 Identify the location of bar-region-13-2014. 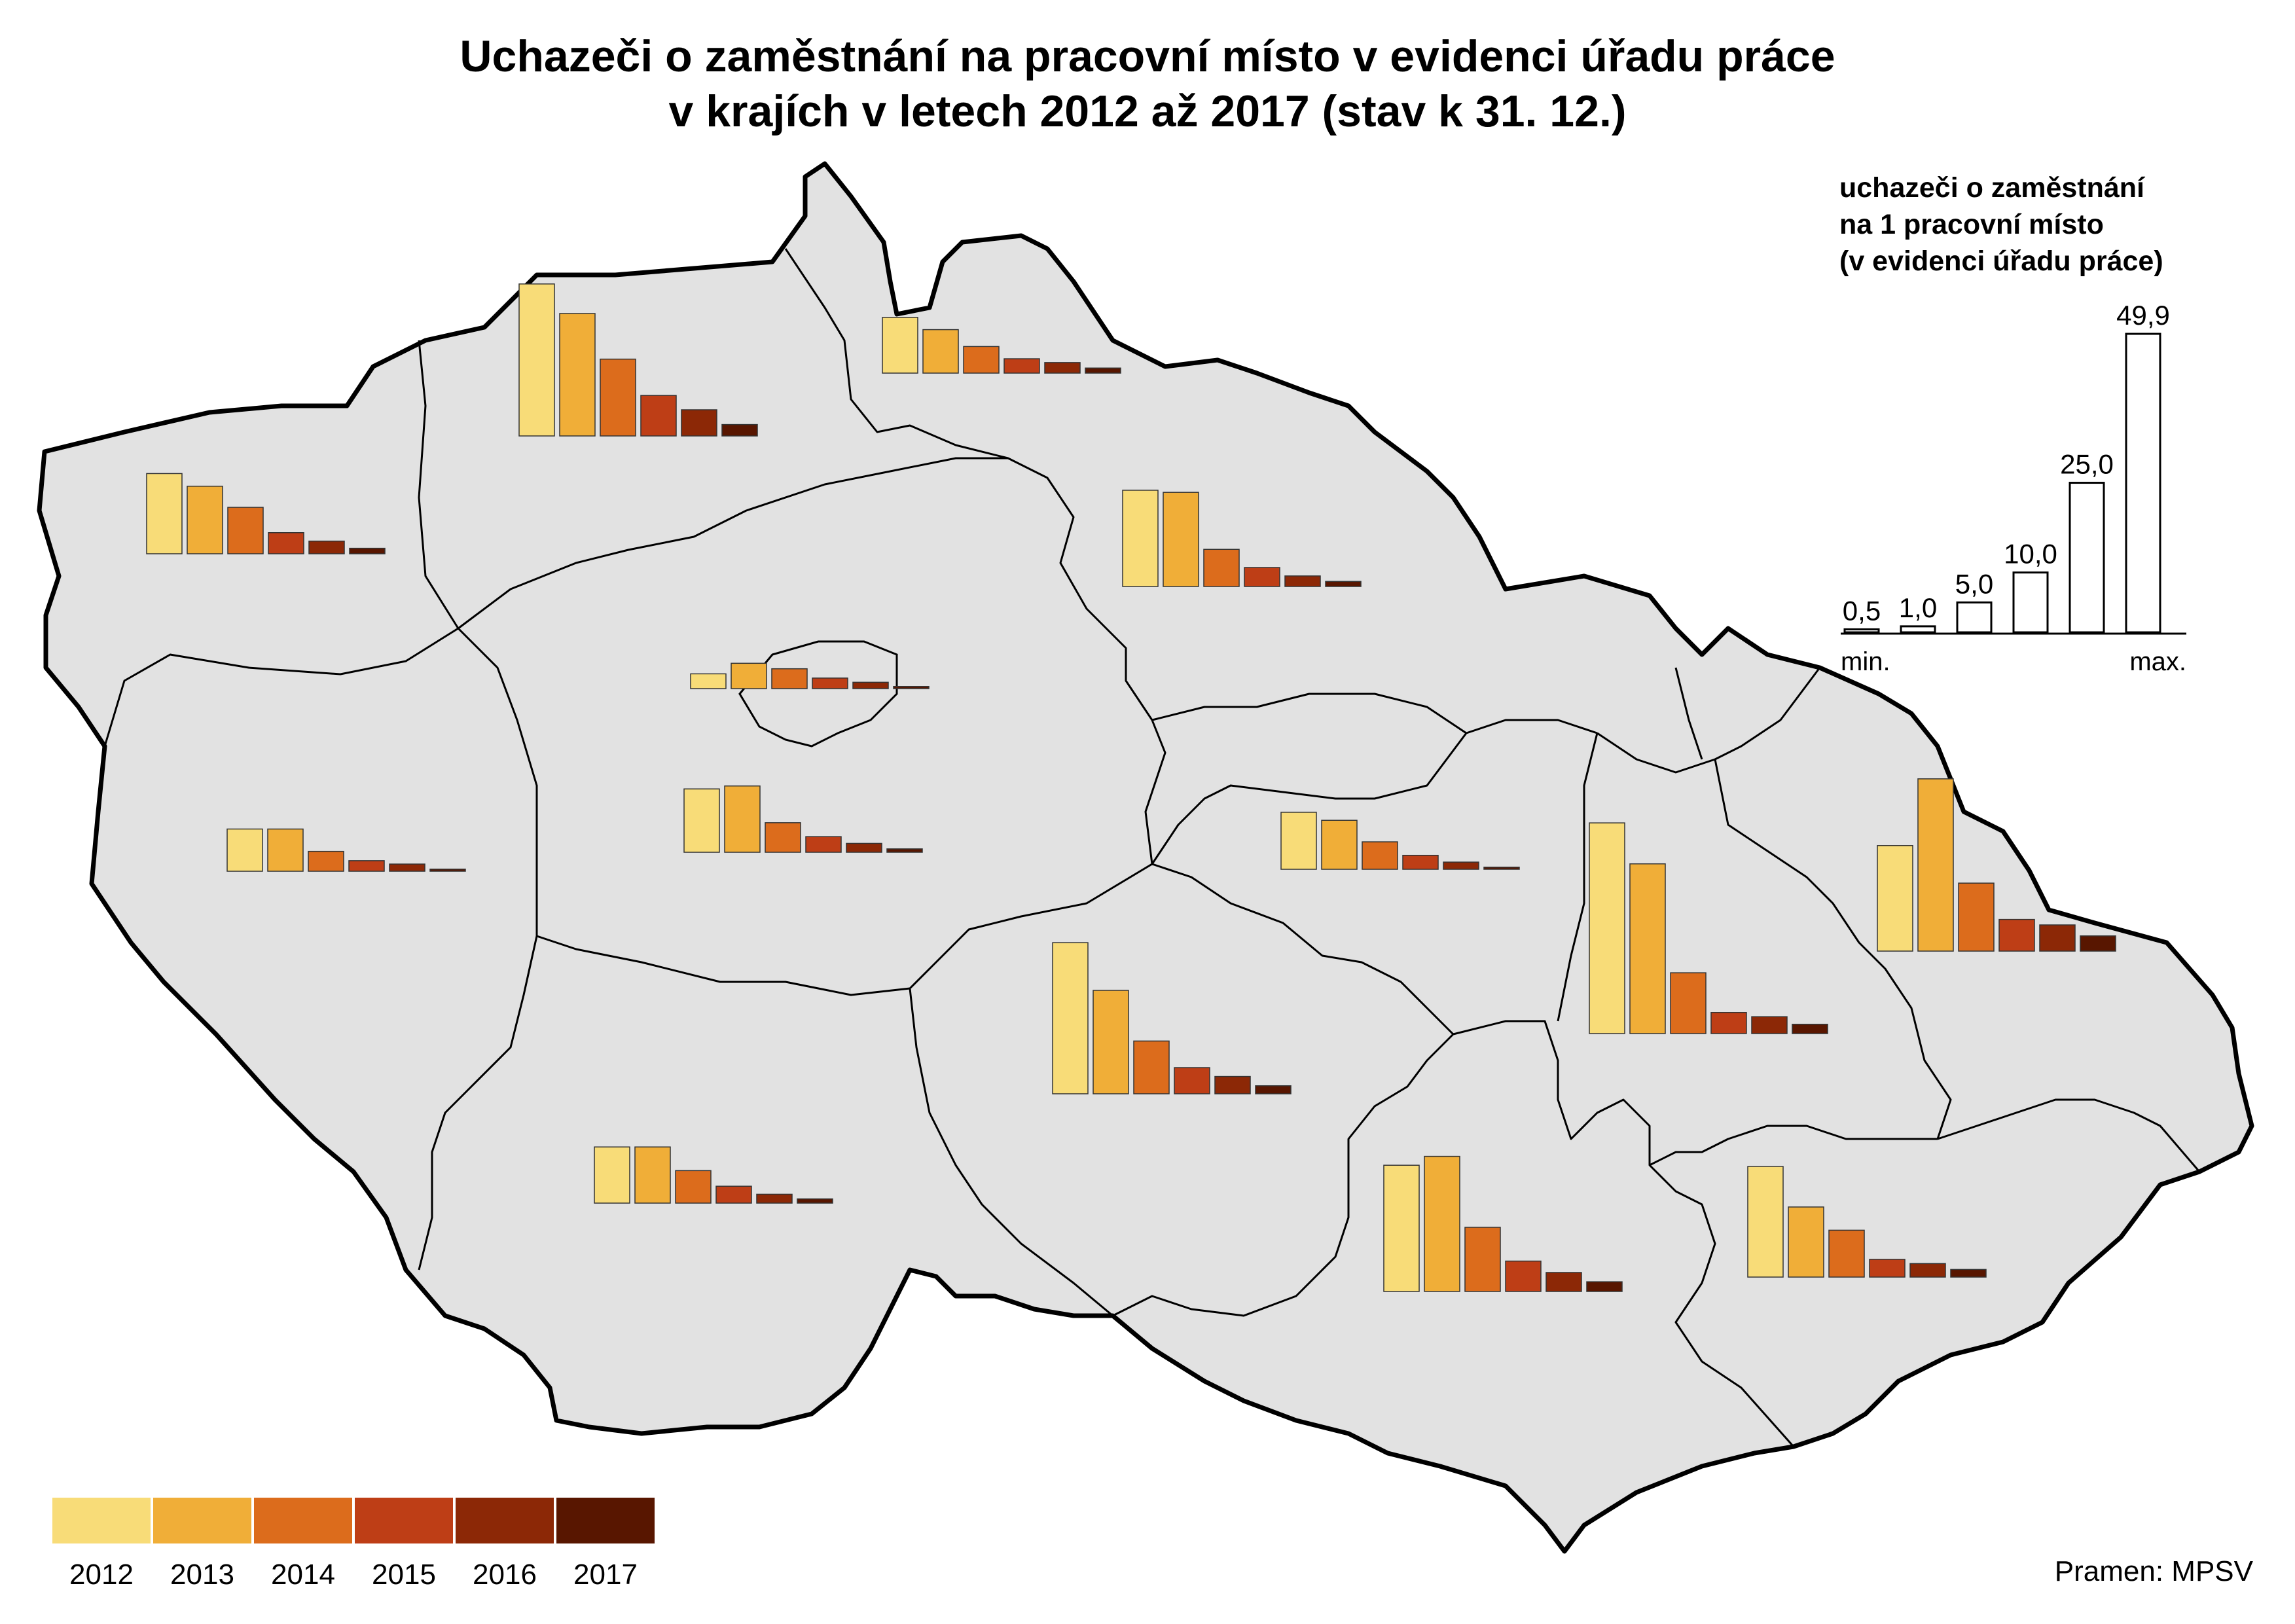
(1482, 1259).